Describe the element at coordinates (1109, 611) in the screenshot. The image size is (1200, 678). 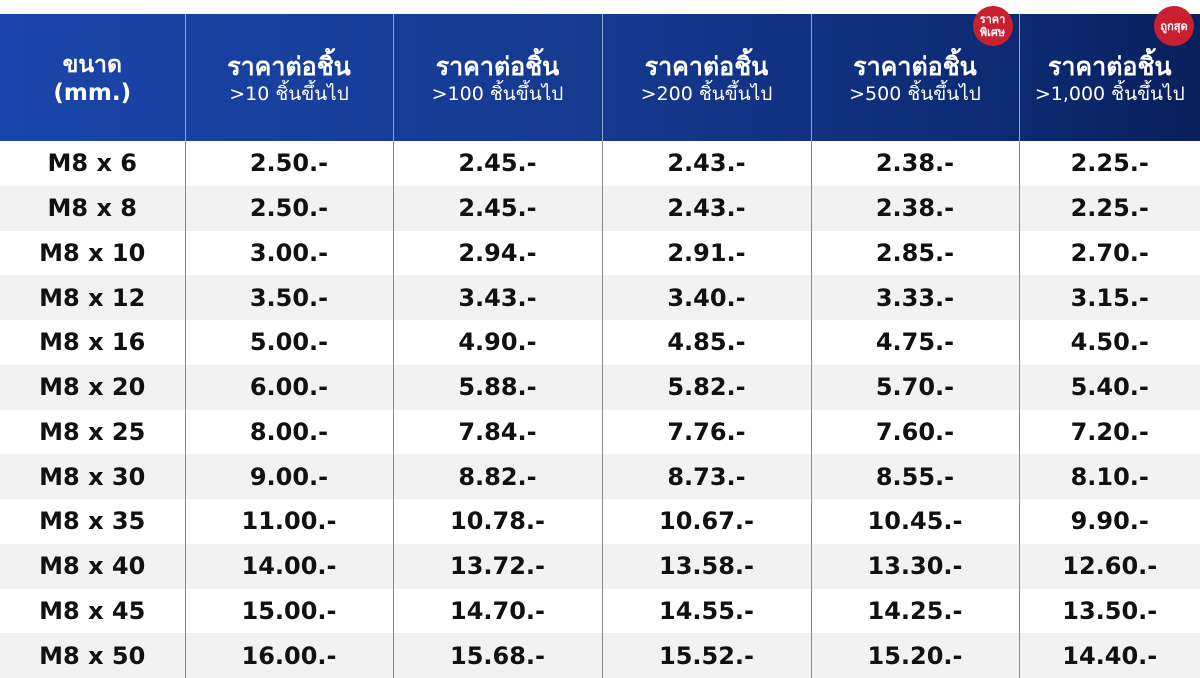
I see `price-cell: 13.50.-` at that location.